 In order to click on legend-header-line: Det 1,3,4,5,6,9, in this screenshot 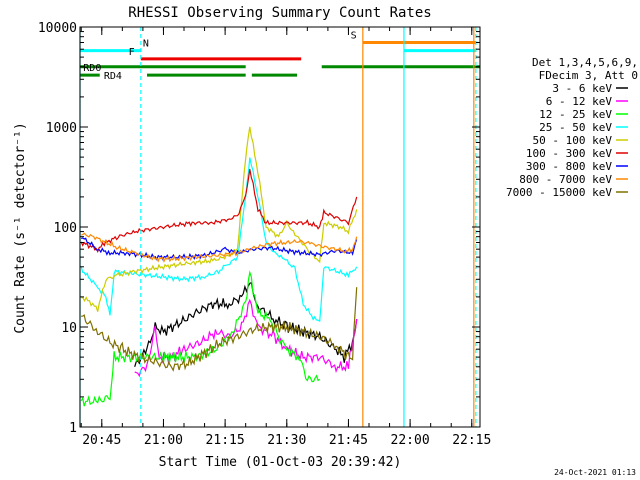, I will do `click(585, 62)`.